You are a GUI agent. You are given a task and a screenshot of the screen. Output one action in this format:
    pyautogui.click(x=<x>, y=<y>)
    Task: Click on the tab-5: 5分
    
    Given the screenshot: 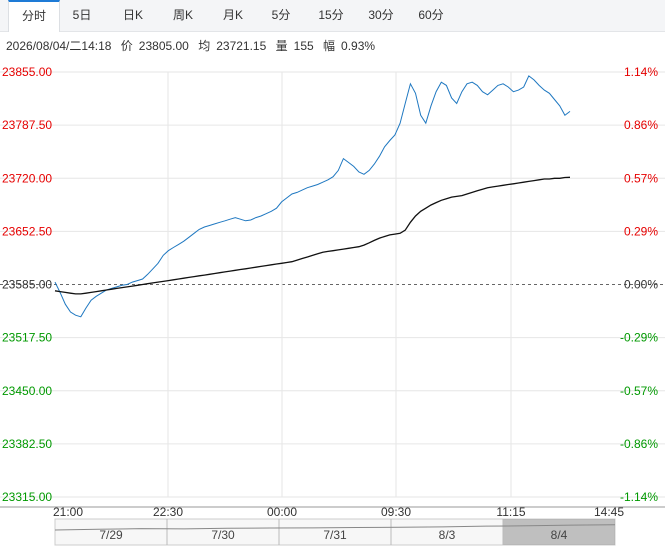 What is the action you would take?
    pyautogui.click(x=281, y=15)
    